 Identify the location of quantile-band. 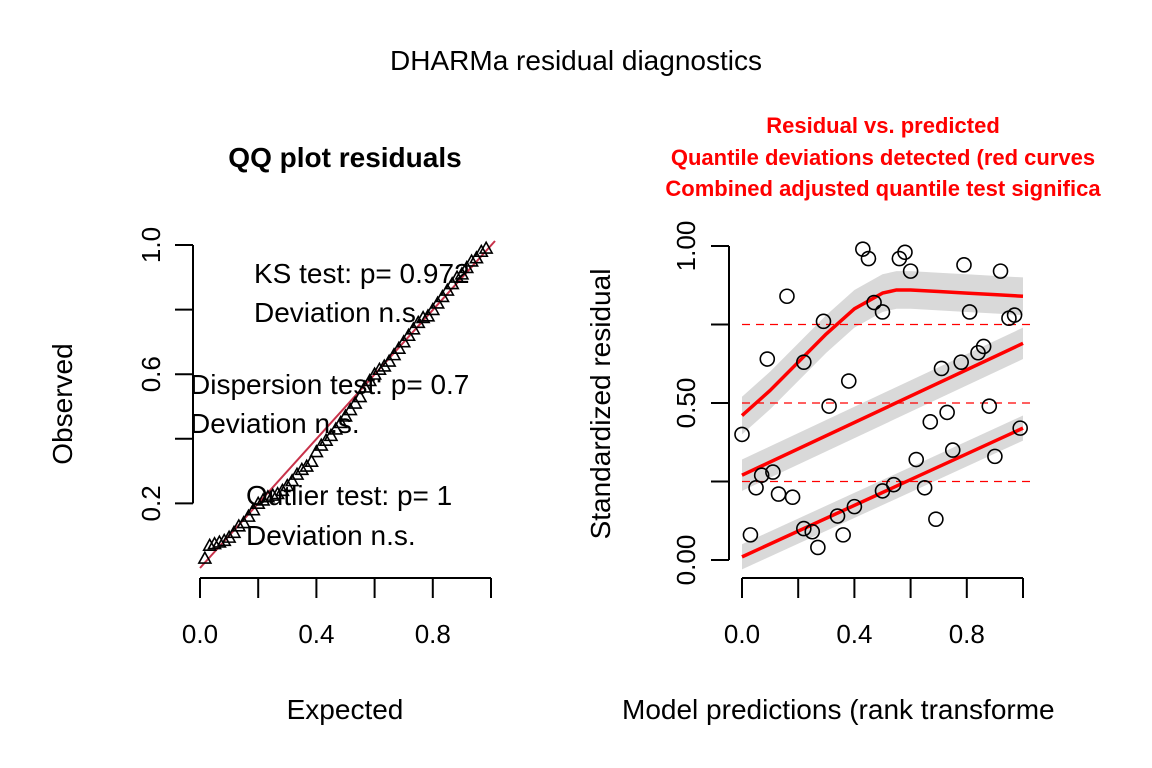
(882, 353).